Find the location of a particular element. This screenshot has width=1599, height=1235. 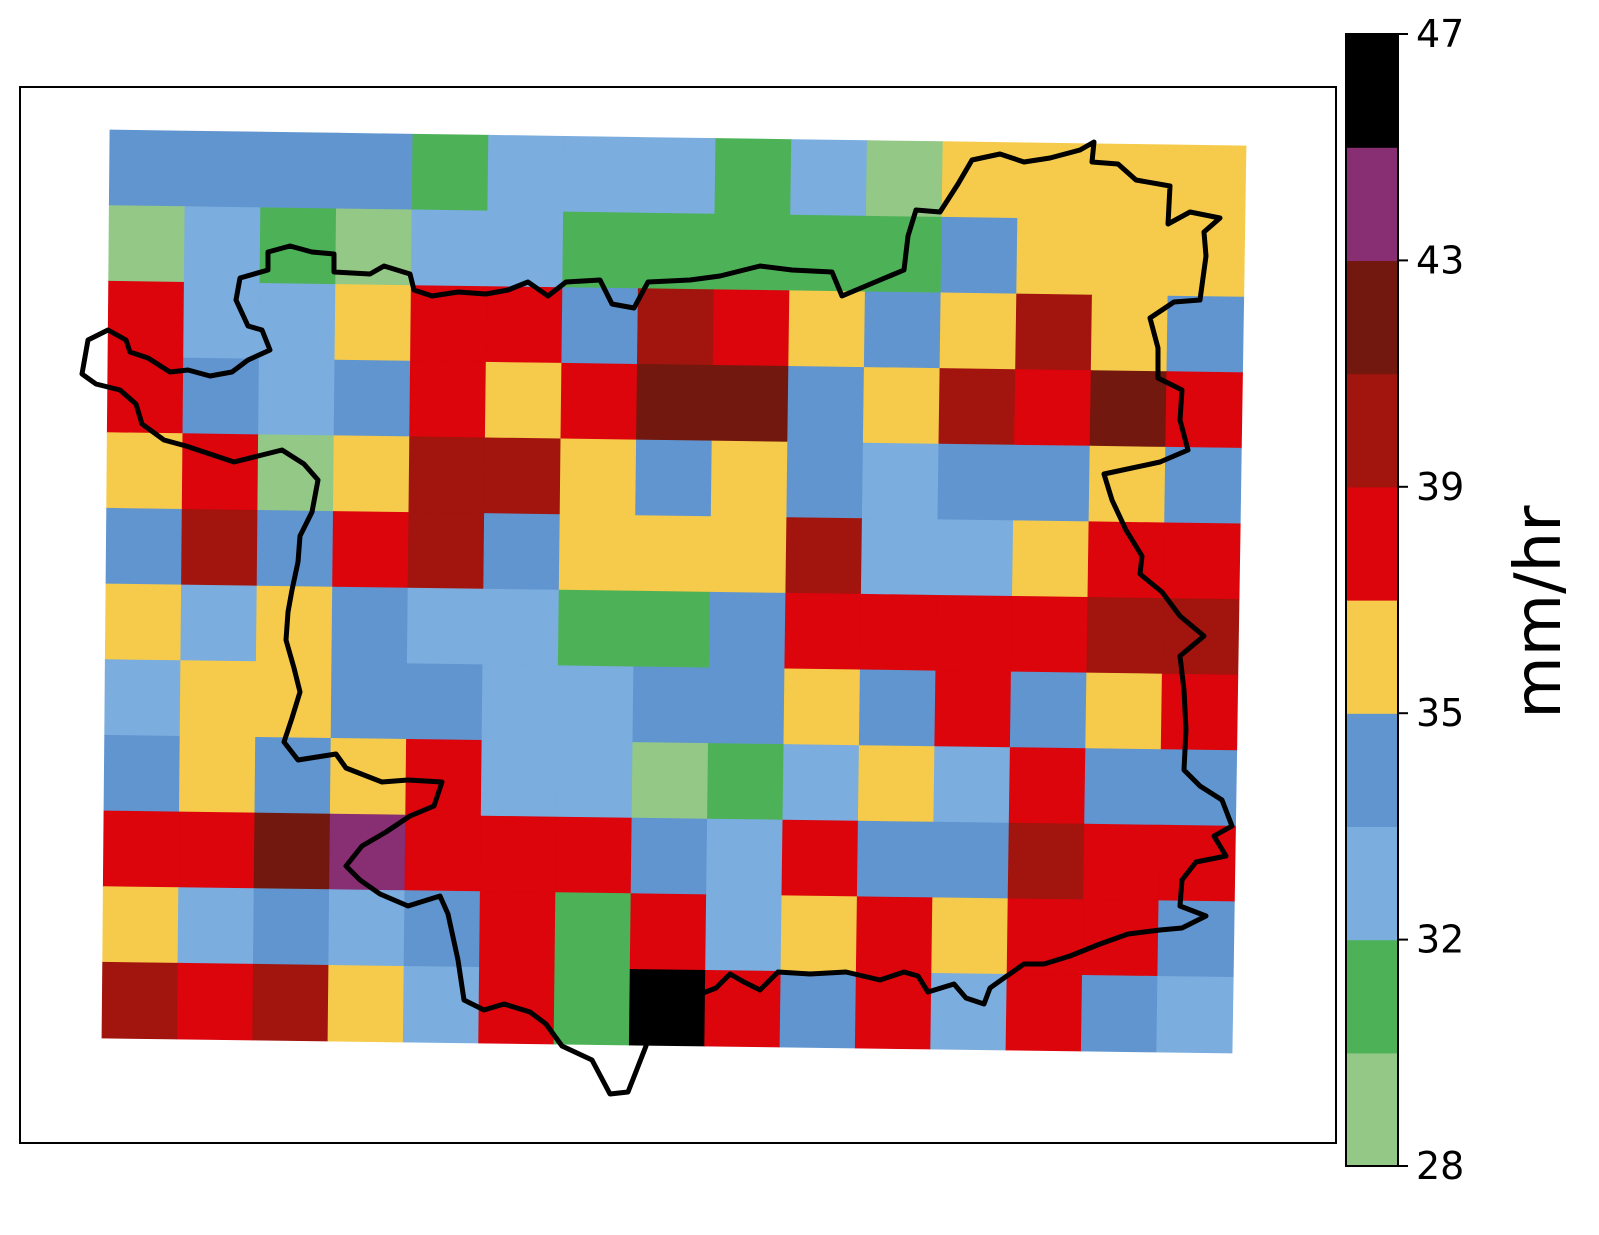

colorbar: 28 32 35 39 43 47 is located at coordinates (1404, 600).